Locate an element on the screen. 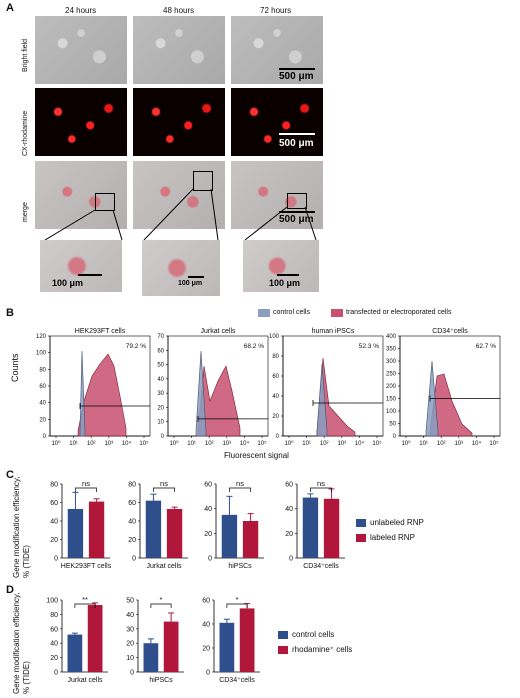 The width and height of the screenshot is (520, 698). panel-label-b: B is located at coordinates (10, 313).